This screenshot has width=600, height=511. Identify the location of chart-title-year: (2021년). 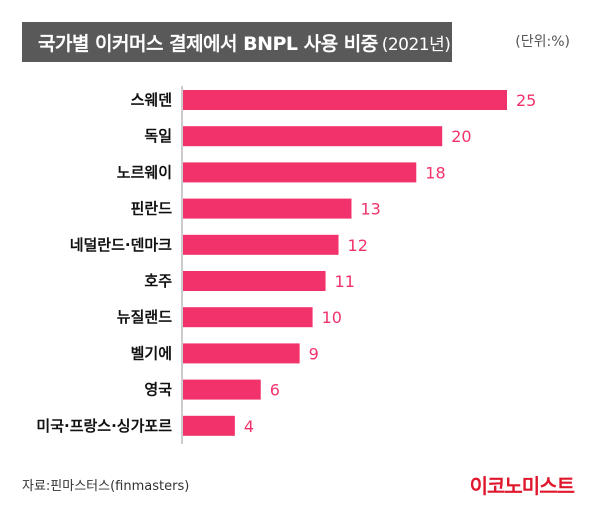
(416, 44).